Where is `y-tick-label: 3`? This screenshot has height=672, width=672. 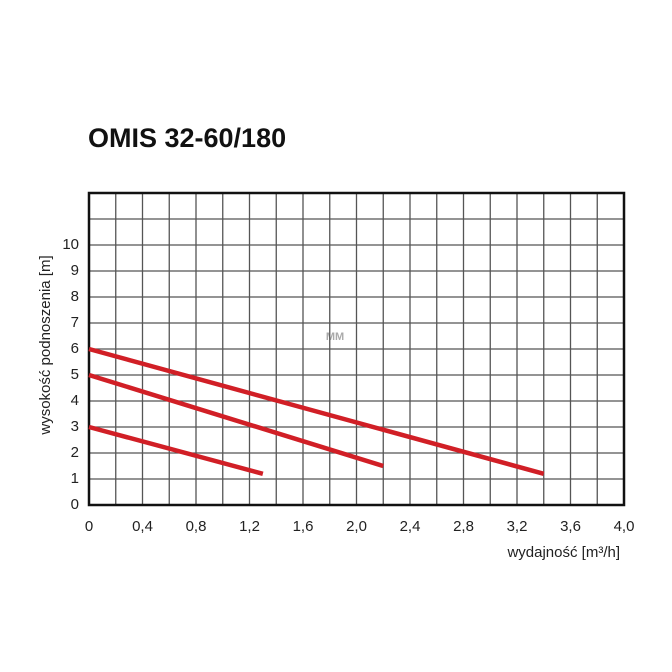 y-tick-label: 3 is located at coordinates (75, 426).